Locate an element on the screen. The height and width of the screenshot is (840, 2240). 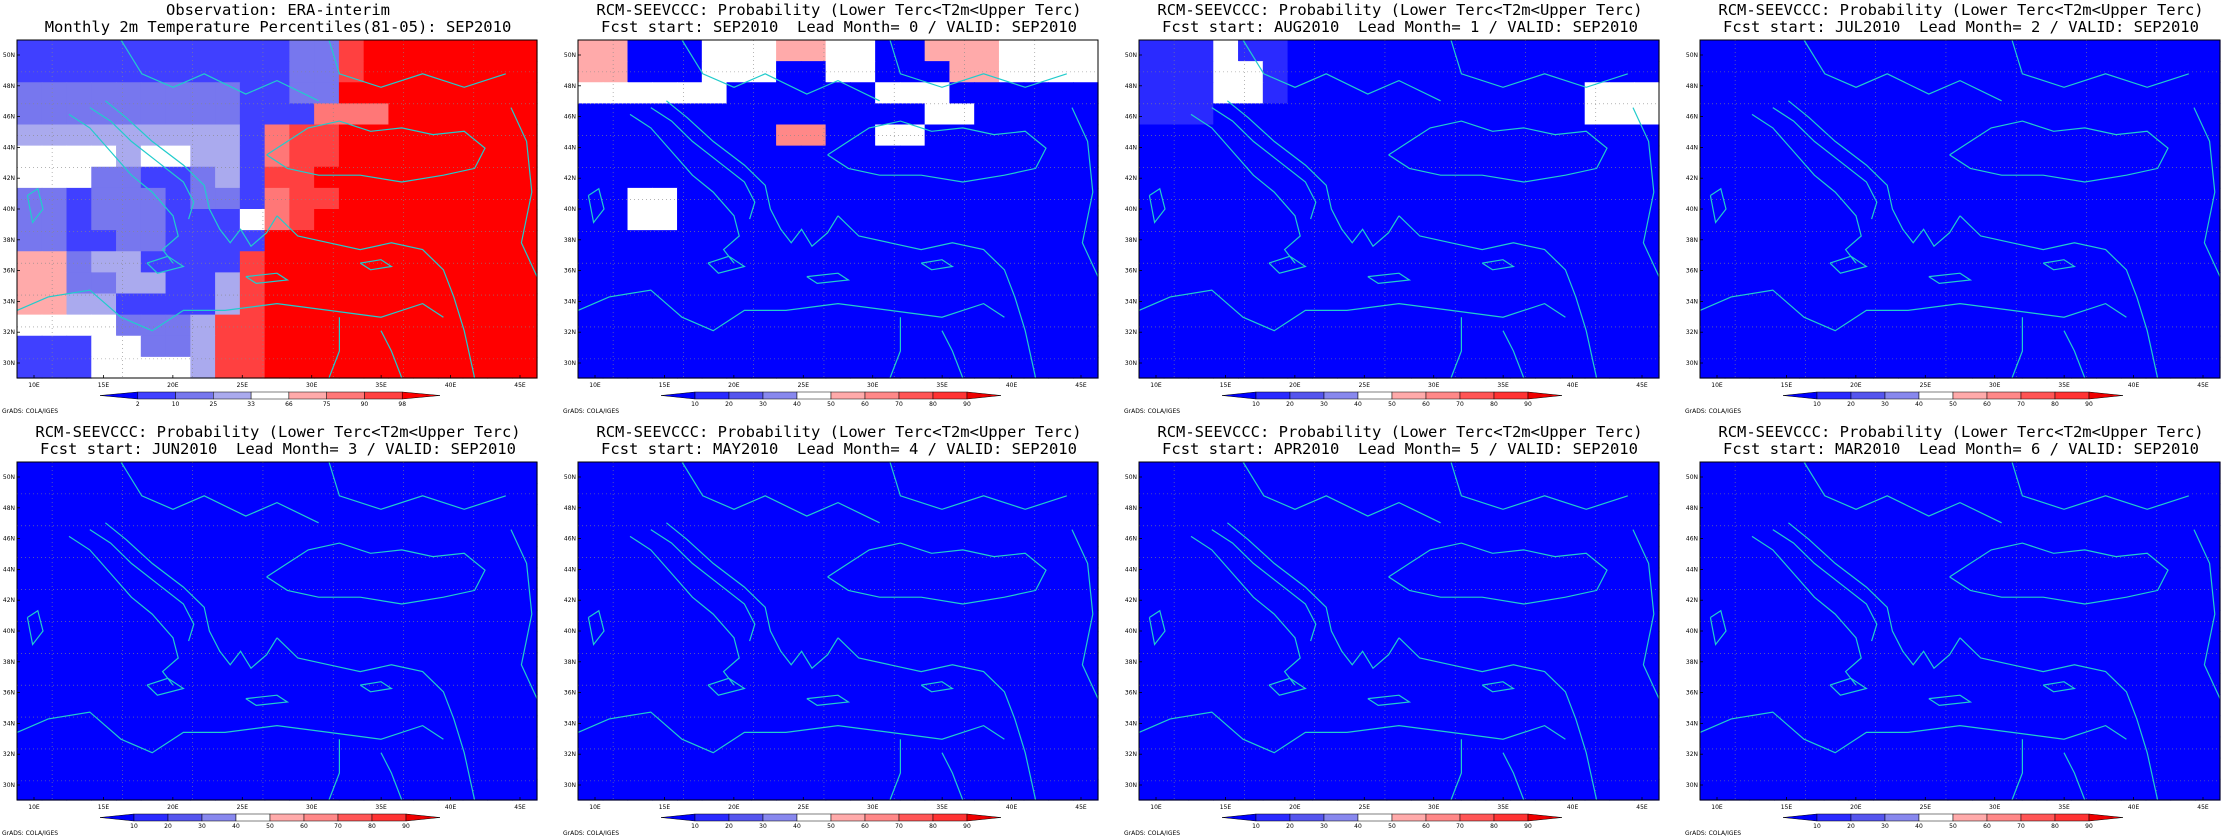
colorbar-label: 10 is located at coordinates (1256, 826).